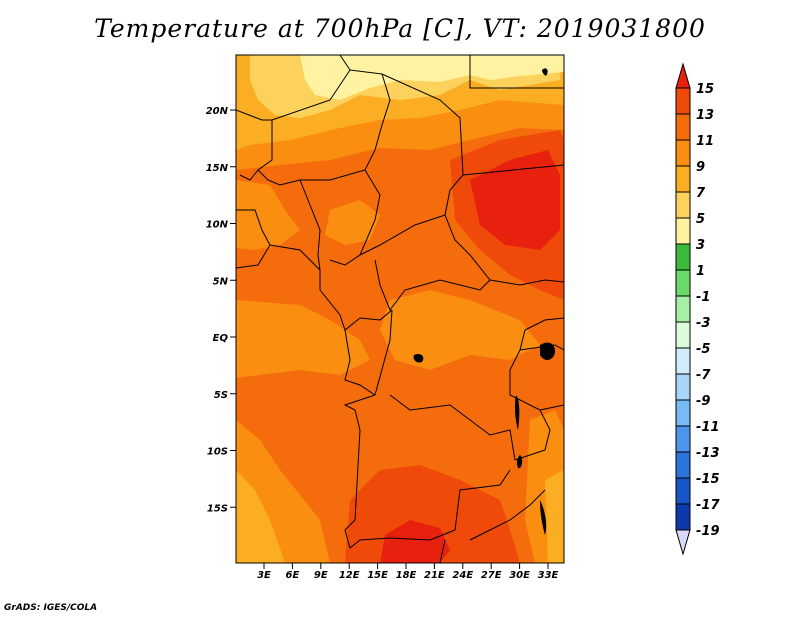 This screenshot has height=618, width=800. What do you see at coordinates (462, 575) in the screenshot?
I see `lon-tick-label: 24E` at bounding box center [462, 575].